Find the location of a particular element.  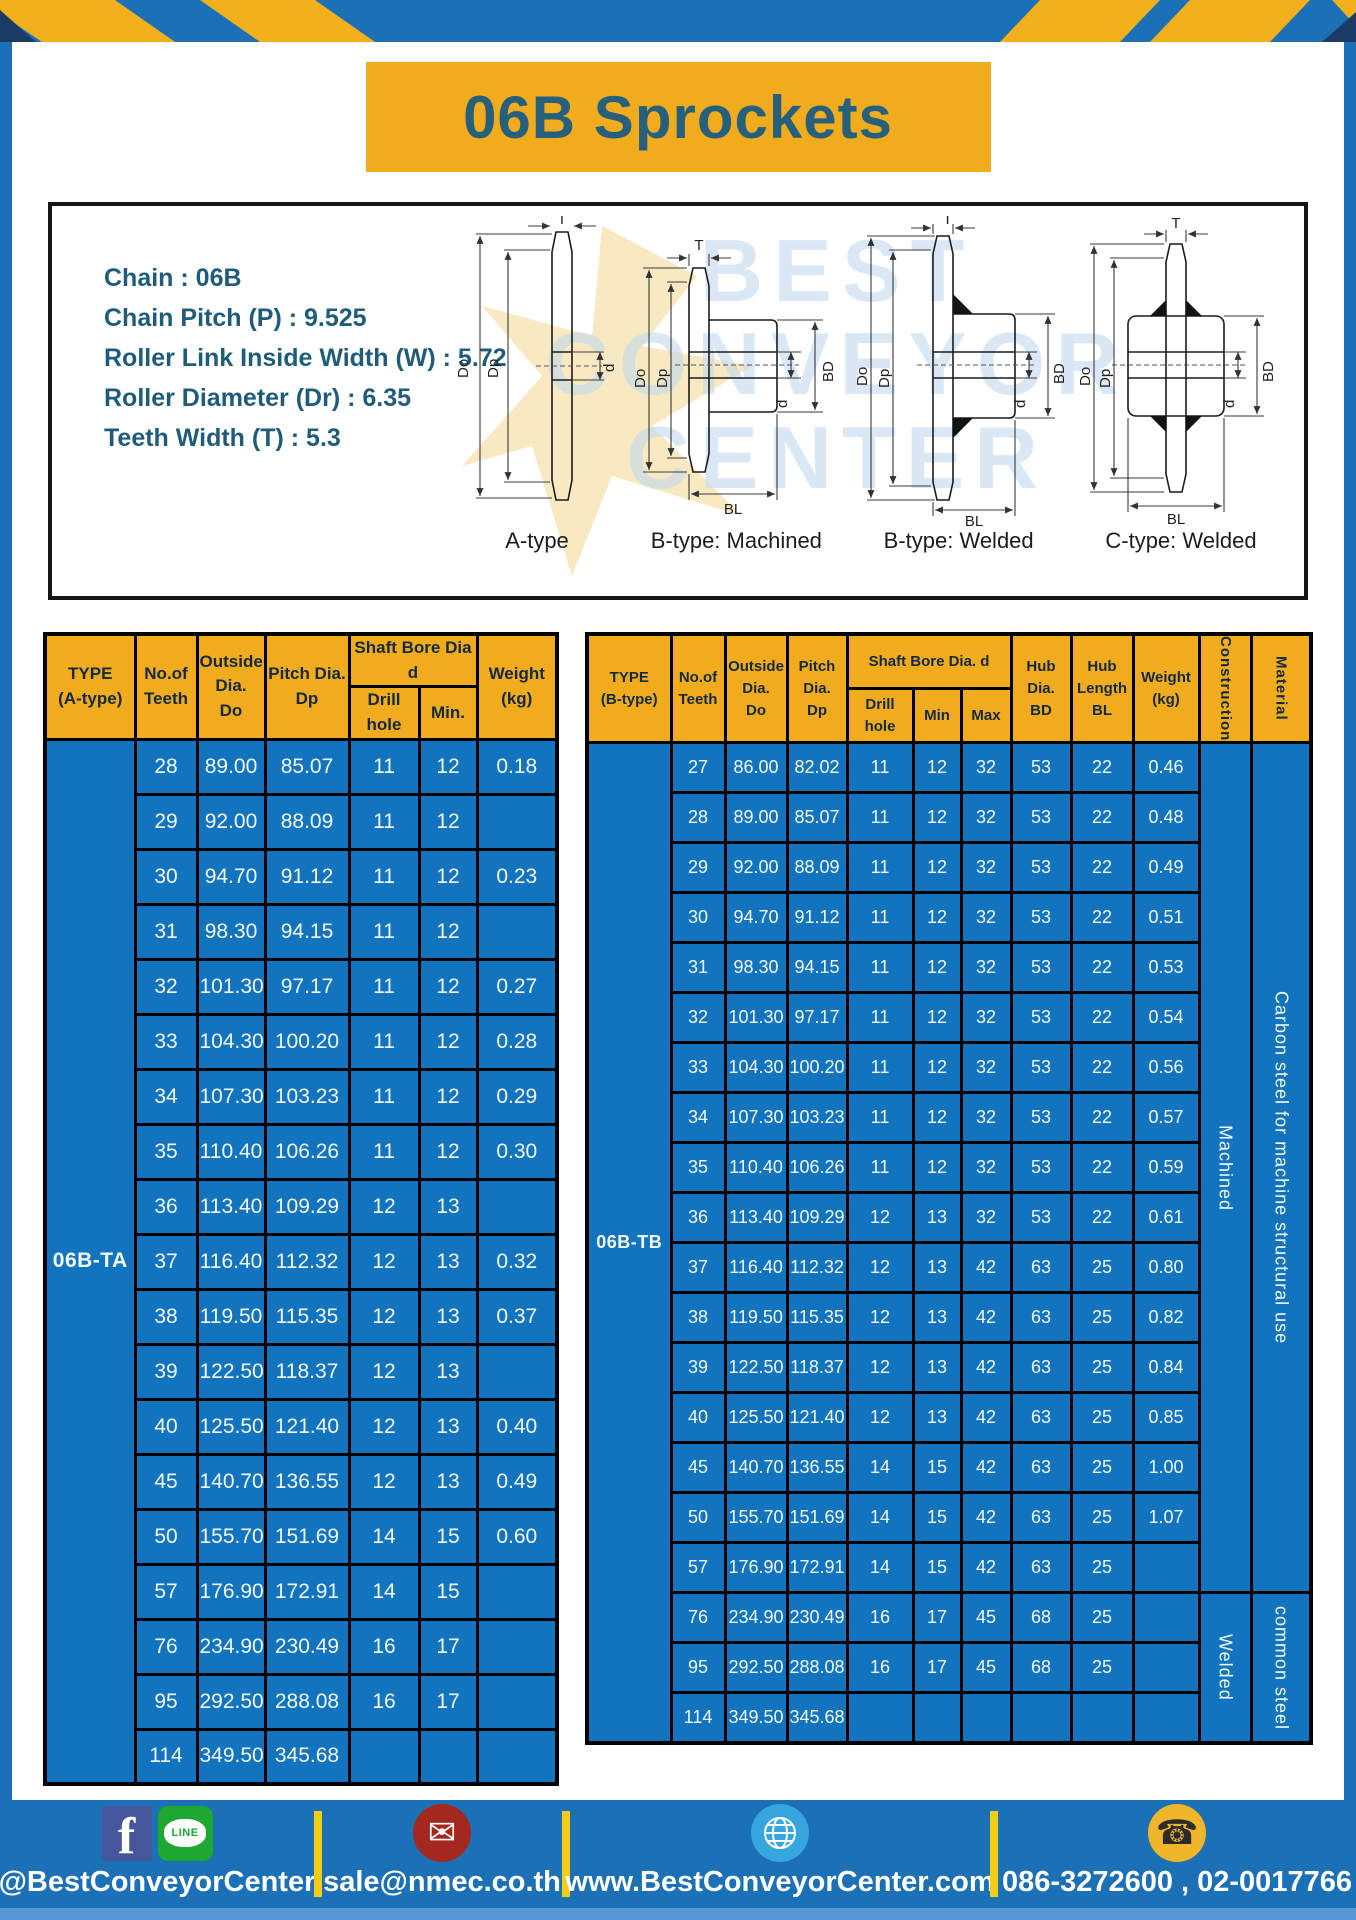

table-b-cell: 107.30 is located at coordinates (756, 1118).